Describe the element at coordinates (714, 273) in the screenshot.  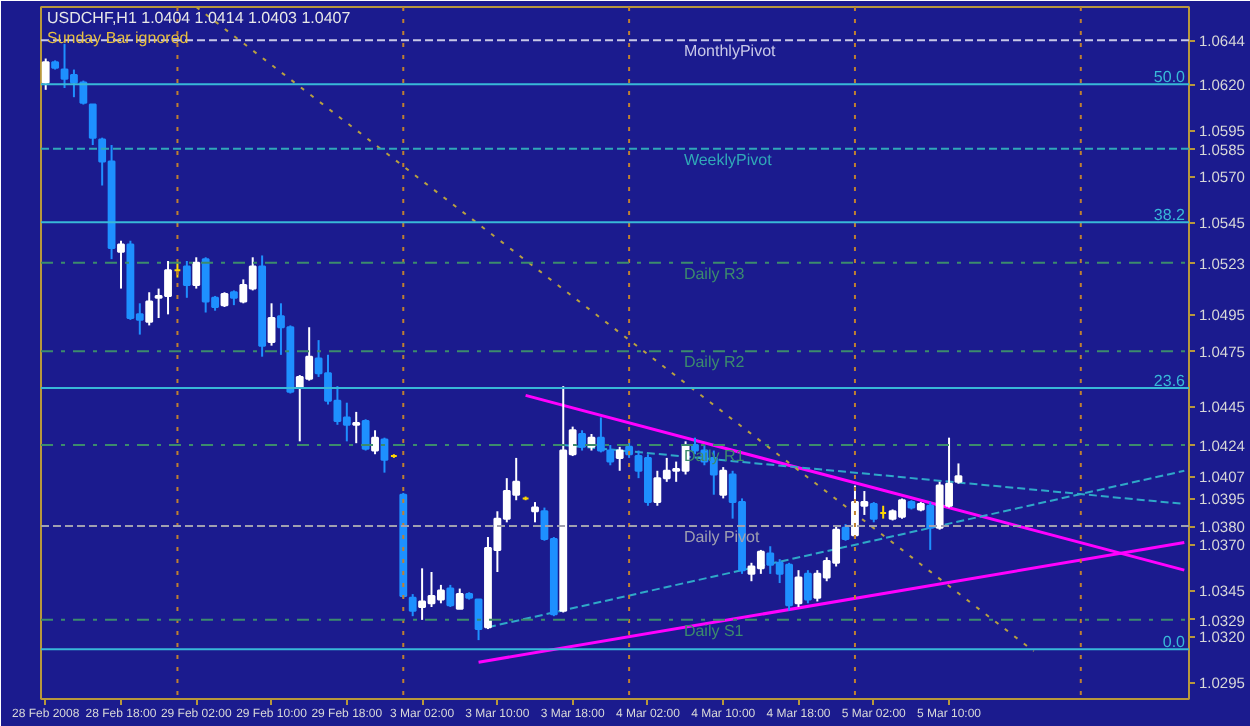
I see `ref-line-label: Daily R3` at that location.